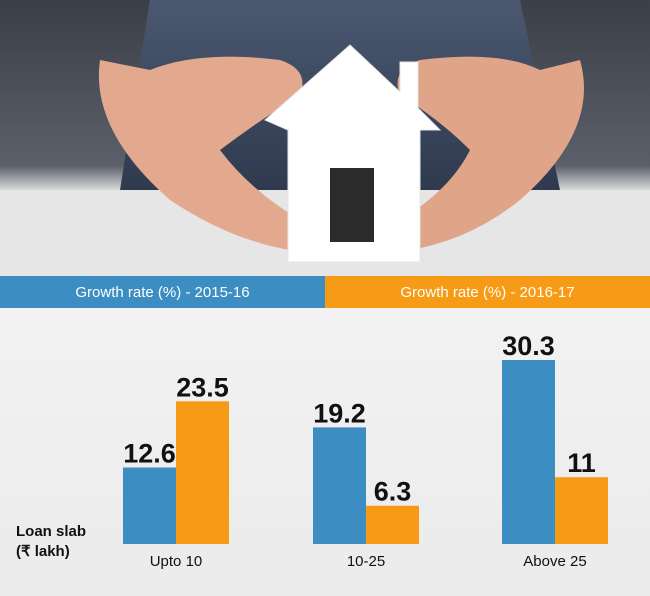 The height and width of the screenshot is (596, 650). Describe the element at coordinates (366, 561) in the screenshot. I see `category-label-10-25: 10-25` at that location.